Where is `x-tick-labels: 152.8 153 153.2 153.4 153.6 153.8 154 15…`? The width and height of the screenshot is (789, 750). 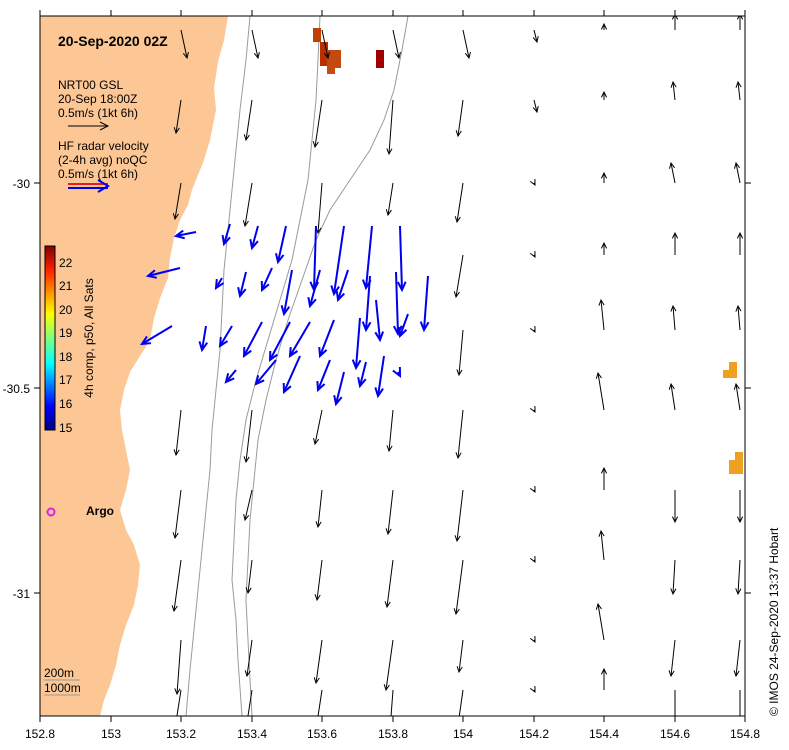
x-tick-labels: 152.8 153 153.2 153.4 153.6 153.8 154 15… is located at coordinates (392, 734).